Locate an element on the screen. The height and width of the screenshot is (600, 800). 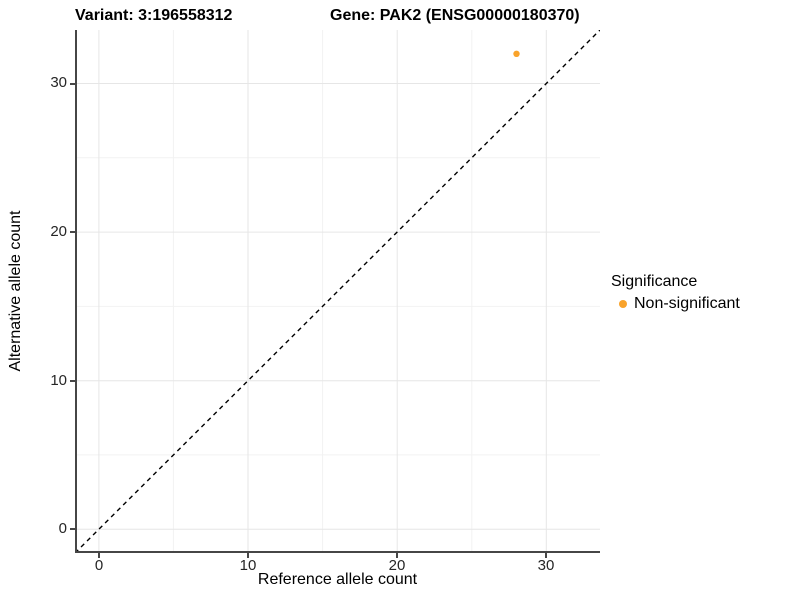
x-tick-label: 30 is located at coordinates (546, 565).